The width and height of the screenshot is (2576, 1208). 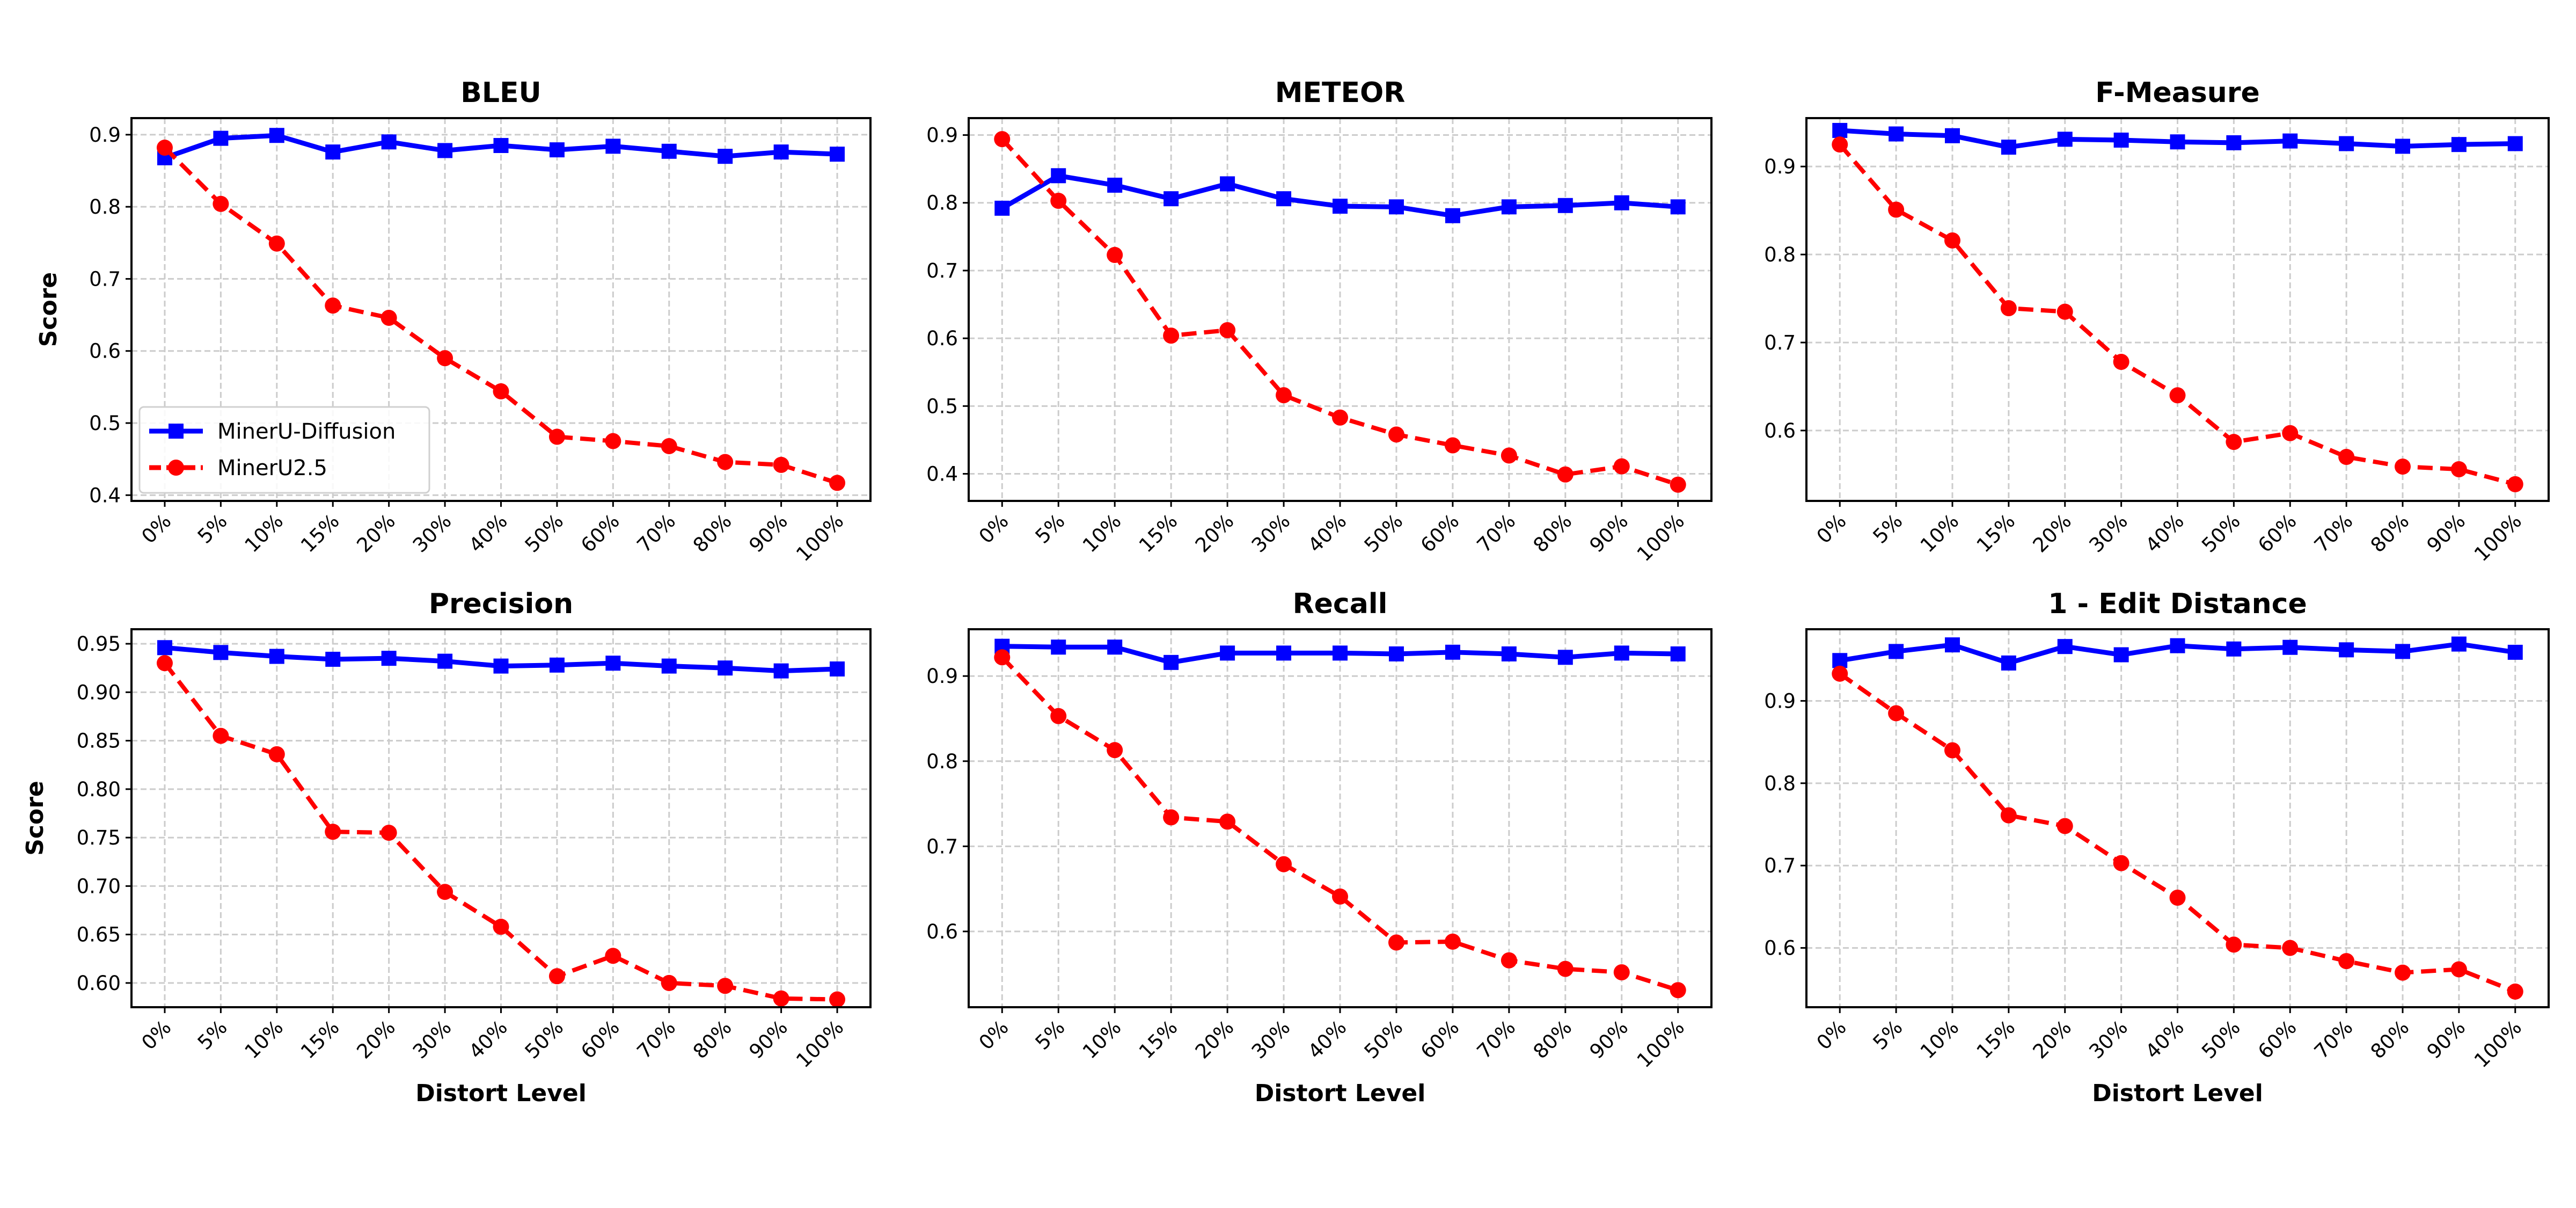 What do you see at coordinates (48, 309) in the screenshot?
I see `y-axis-label: Score` at bounding box center [48, 309].